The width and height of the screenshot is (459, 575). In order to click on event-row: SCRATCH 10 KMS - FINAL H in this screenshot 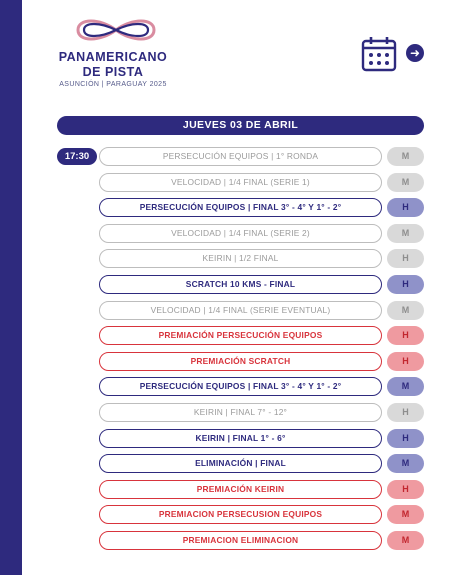, I will do `click(229, 284)`.